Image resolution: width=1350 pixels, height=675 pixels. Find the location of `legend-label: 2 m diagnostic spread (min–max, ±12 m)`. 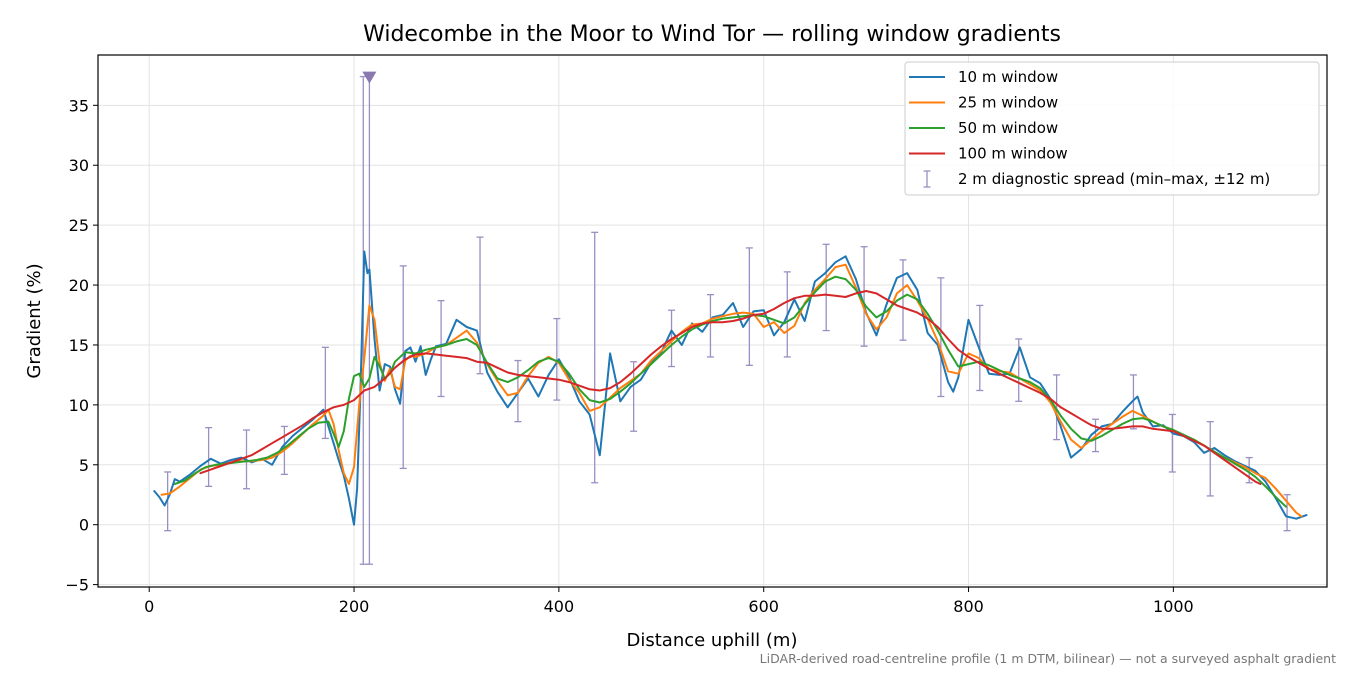

legend-label: 2 m diagnostic spread (min–max, ±12 m) is located at coordinates (1114, 179).